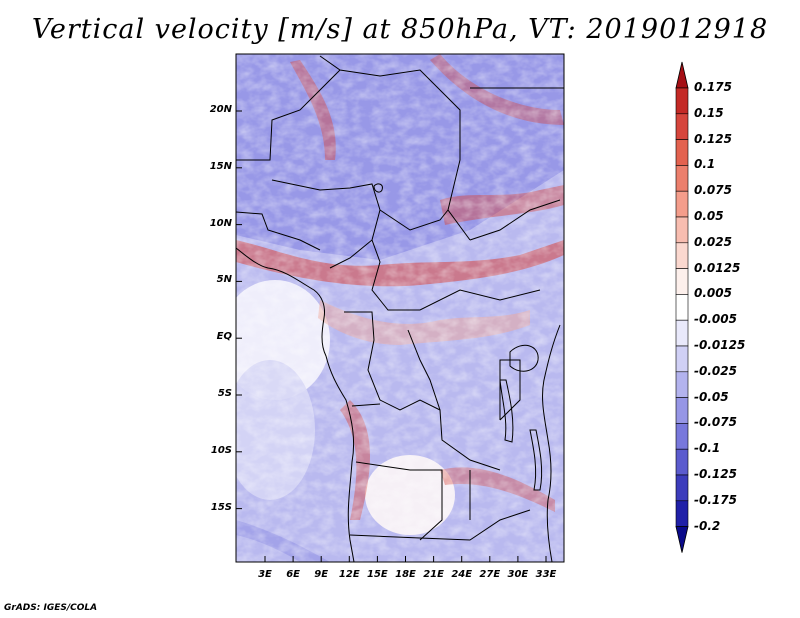  Describe the element at coordinates (224, 280) in the screenshot. I see `lat-label: 5N` at that location.